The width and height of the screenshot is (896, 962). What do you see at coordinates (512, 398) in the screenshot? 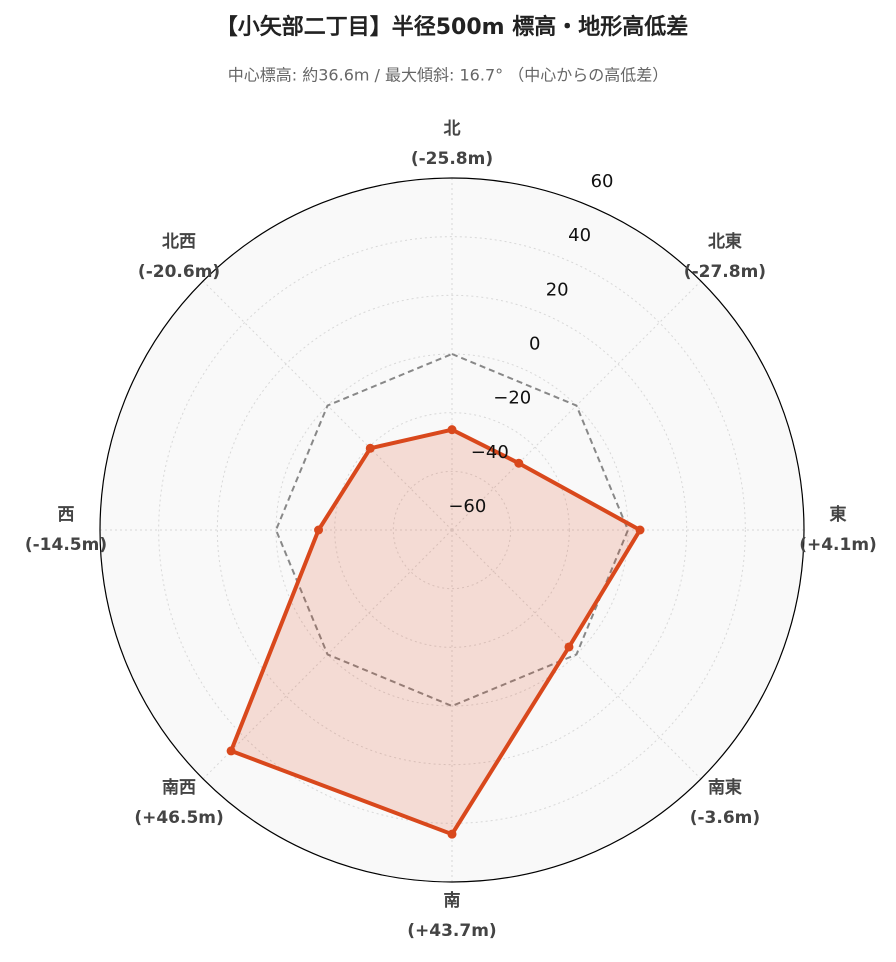
I see `radial-tick-label: −20` at bounding box center [512, 398].